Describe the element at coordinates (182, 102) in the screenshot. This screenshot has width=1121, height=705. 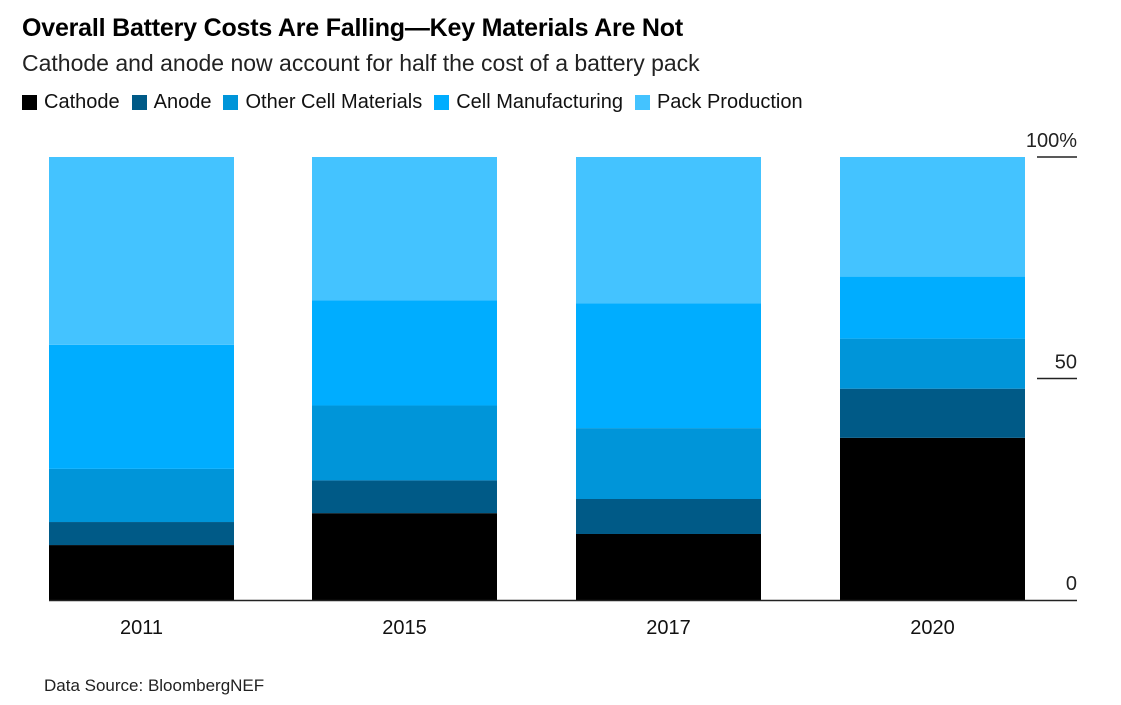
I see `legend-label-anode: Anode` at that location.